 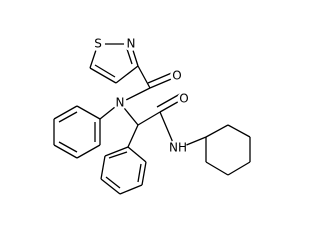 I want to click on atom-label: S, so click(x=98, y=44).